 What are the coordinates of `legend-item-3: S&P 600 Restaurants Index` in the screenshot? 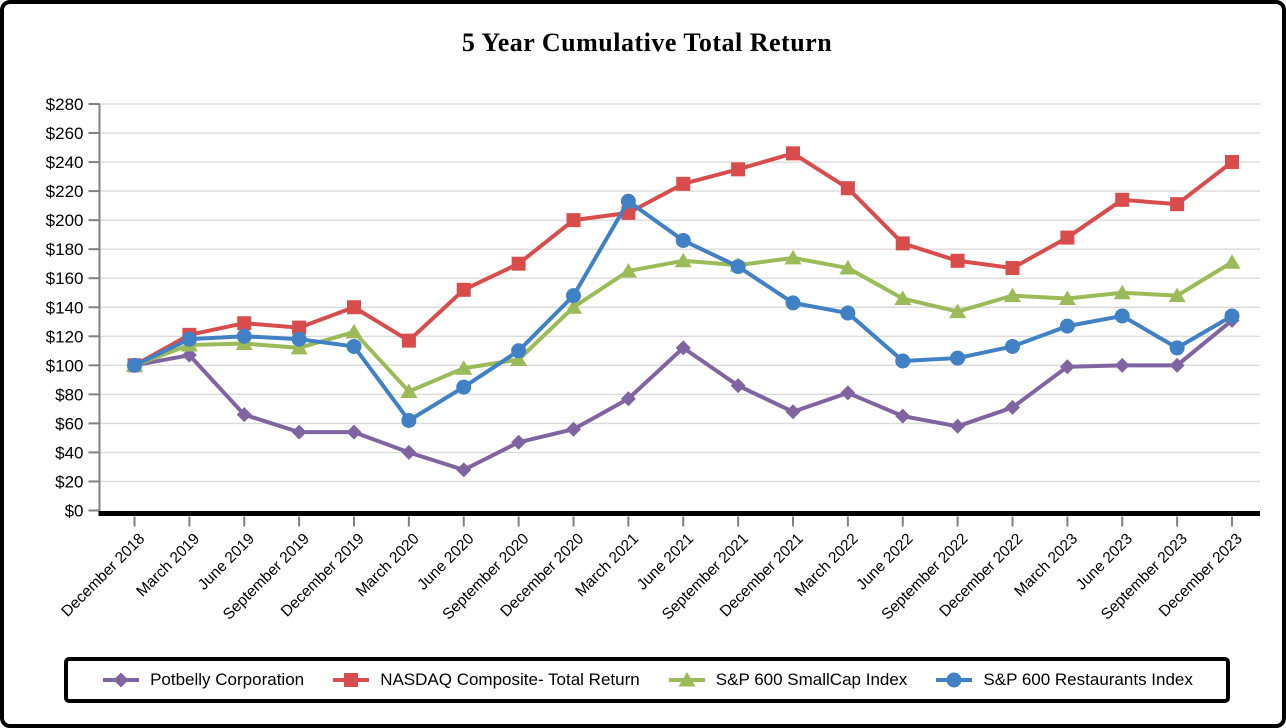 It's located at (1063, 680).